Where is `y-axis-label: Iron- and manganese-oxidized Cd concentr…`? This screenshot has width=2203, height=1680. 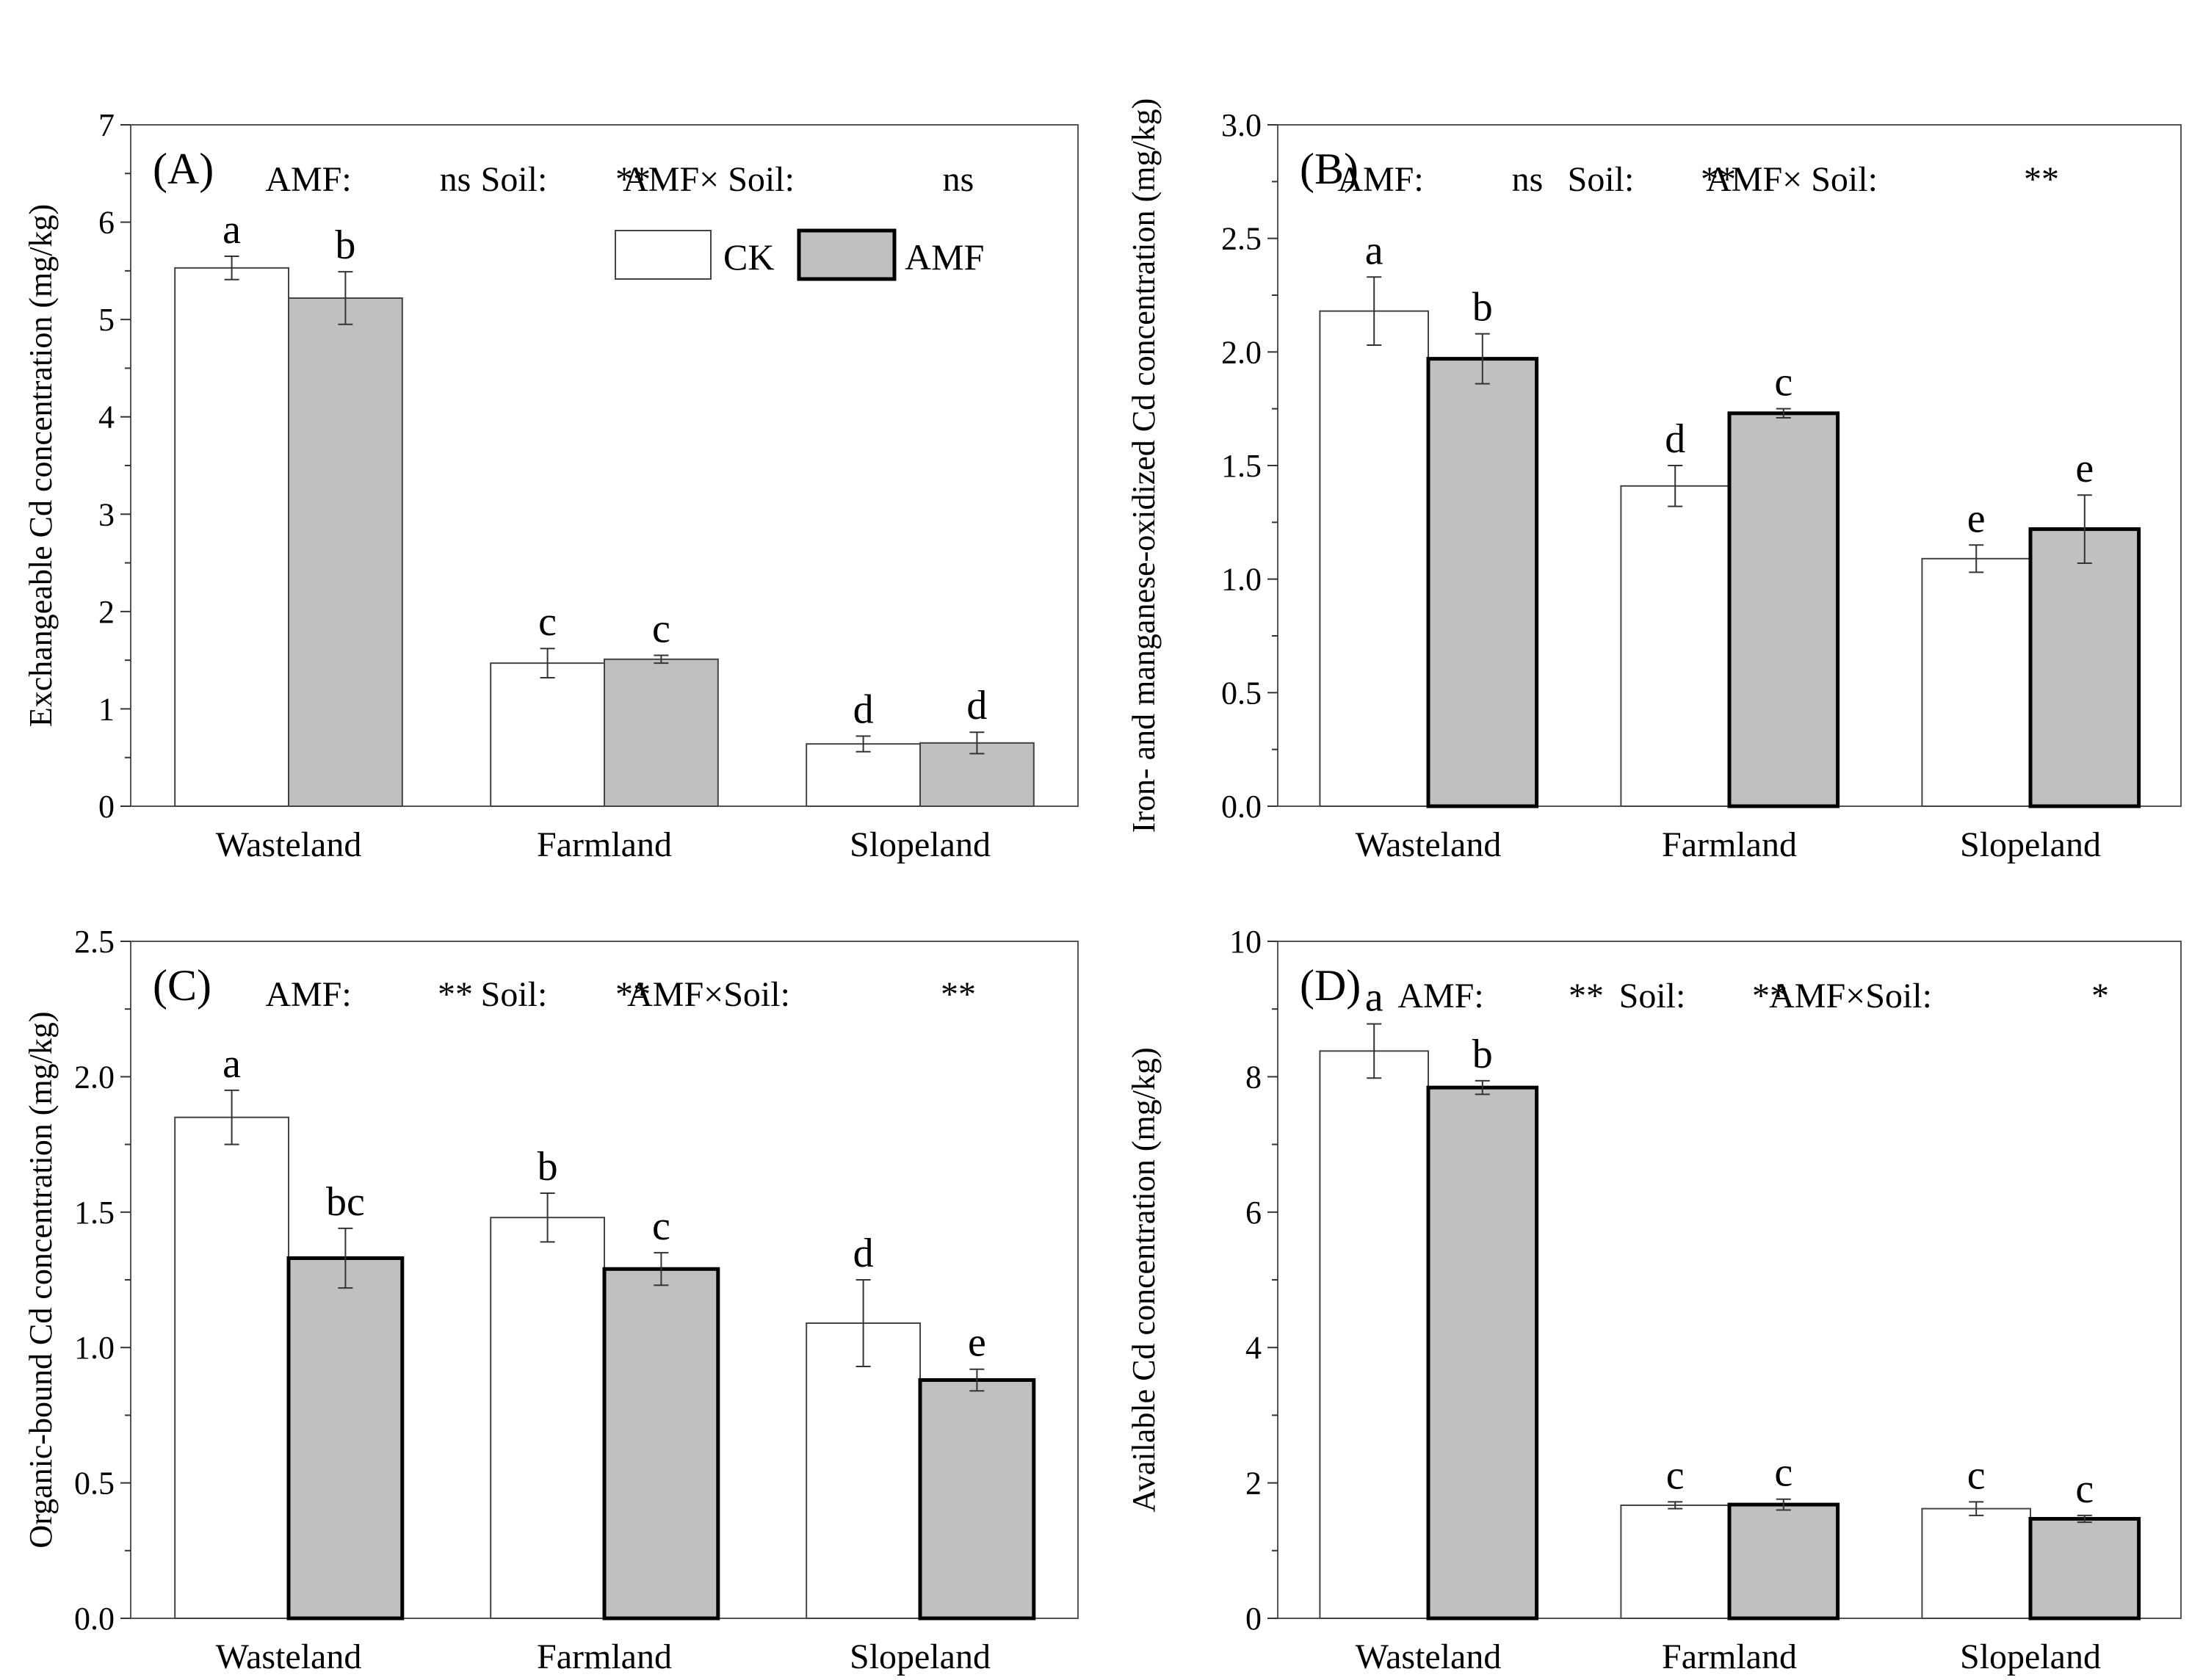 y-axis-label: Iron- and manganese-oxidized Cd concentr… is located at coordinates (1144, 465).